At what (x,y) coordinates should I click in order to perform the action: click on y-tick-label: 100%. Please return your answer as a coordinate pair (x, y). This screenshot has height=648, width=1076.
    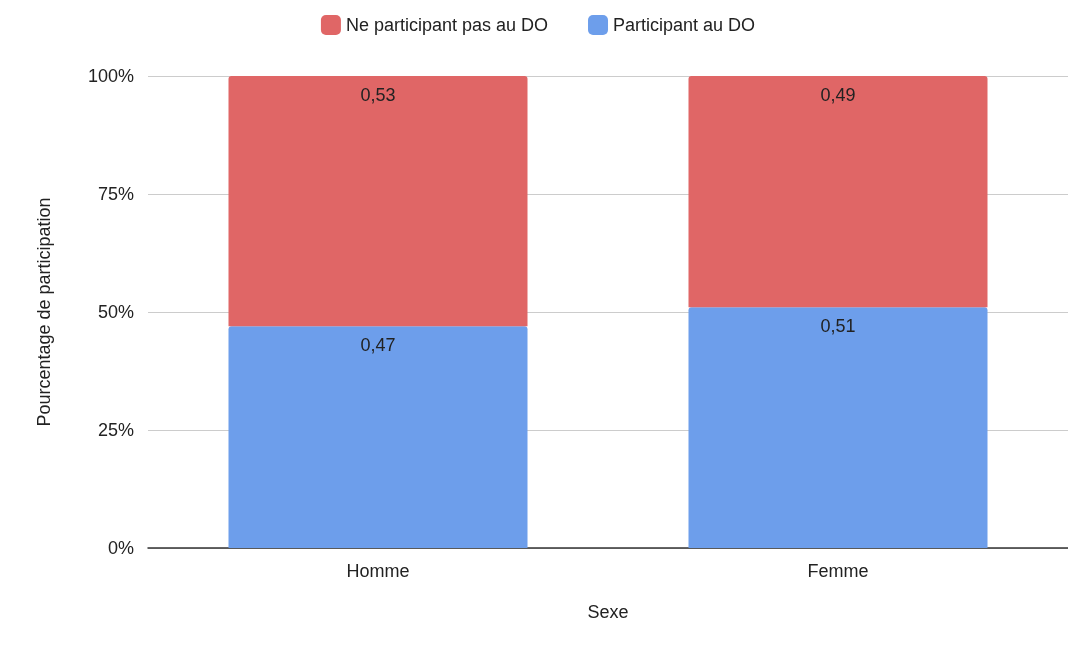
    Looking at the image, I should click on (110, 76).